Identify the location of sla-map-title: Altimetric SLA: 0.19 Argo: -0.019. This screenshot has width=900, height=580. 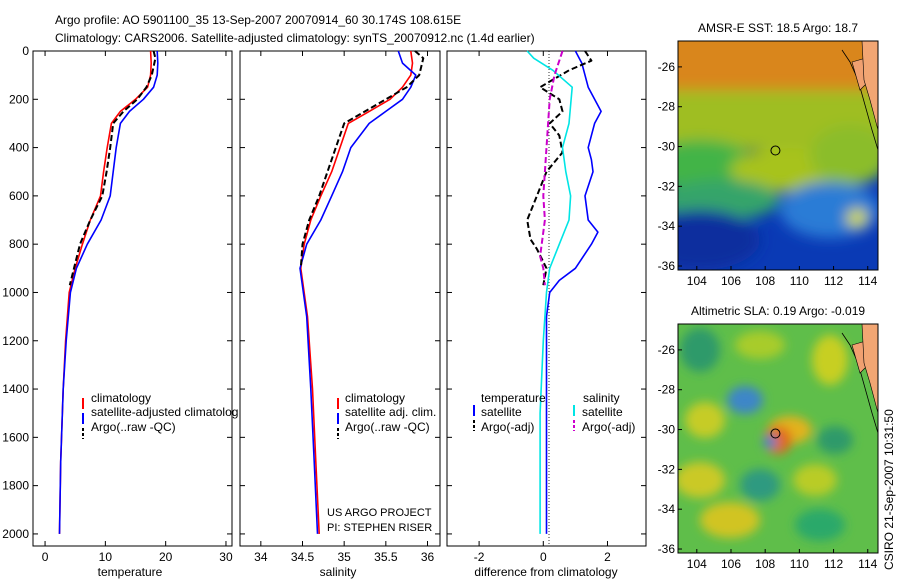
(778, 311).